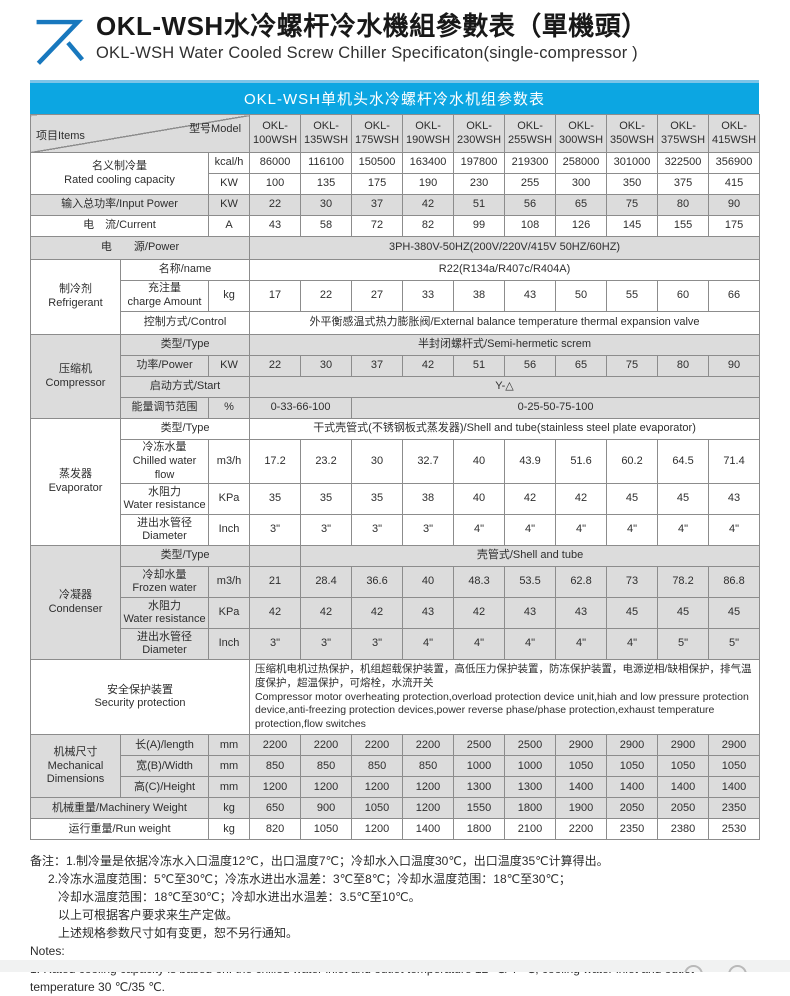  Describe the element at coordinates (632, 296) in the screenshot. I see `table-cell: 55` at that location.